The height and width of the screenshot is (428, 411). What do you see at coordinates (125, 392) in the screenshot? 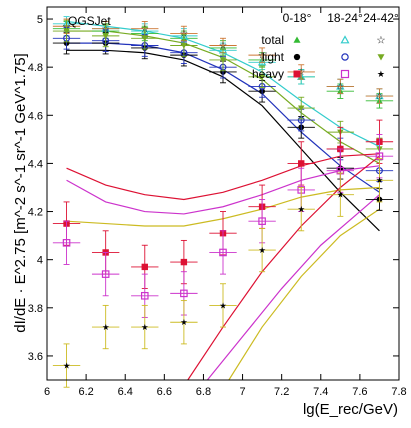
I see `x-tick-label: 6.4` at bounding box center [125, 392].